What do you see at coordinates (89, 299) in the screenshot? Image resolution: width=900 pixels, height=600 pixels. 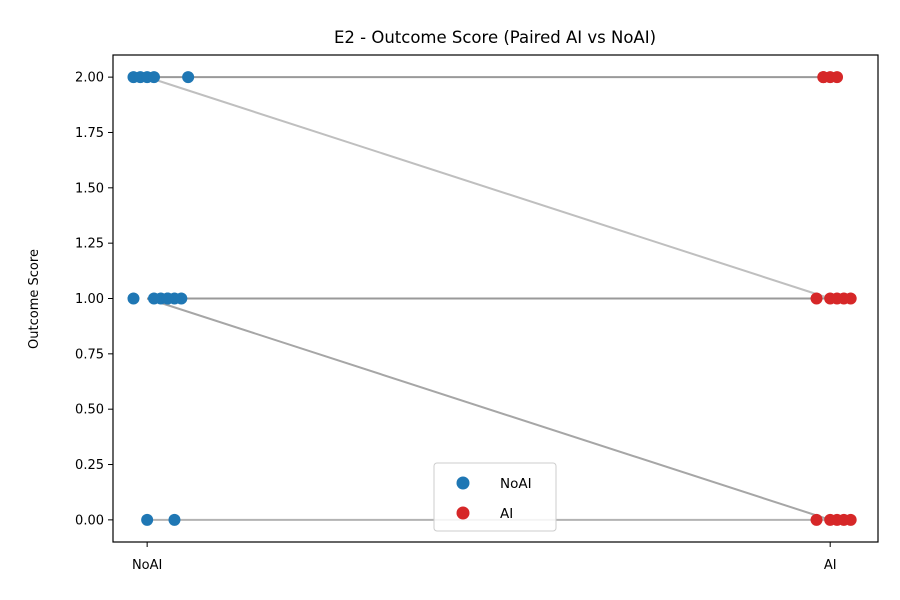 I see `y-tick-label: 1.00` at bounding box center [89, 299].